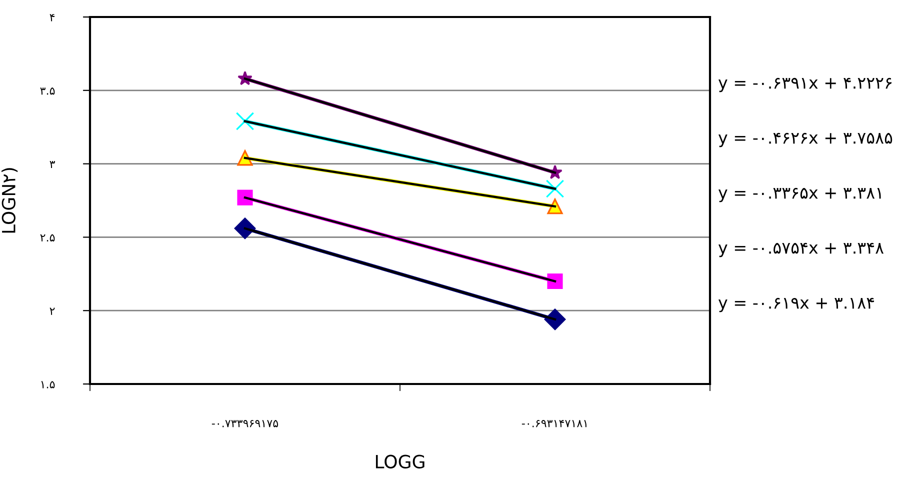 The width and height of the screenshot is (908, 479). Describe the element at coordinates (801, 250) in the screenshot. I see `text: y = -۰.۵۷۵۴x + ۳.۳۴۸` at that location.